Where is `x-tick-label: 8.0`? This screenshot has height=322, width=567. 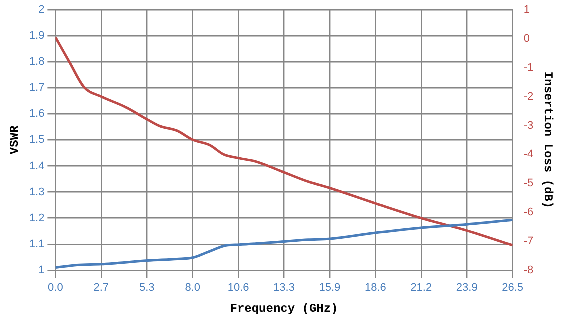
x-tick-label: 8.0 is located at coordinates (192, 288).